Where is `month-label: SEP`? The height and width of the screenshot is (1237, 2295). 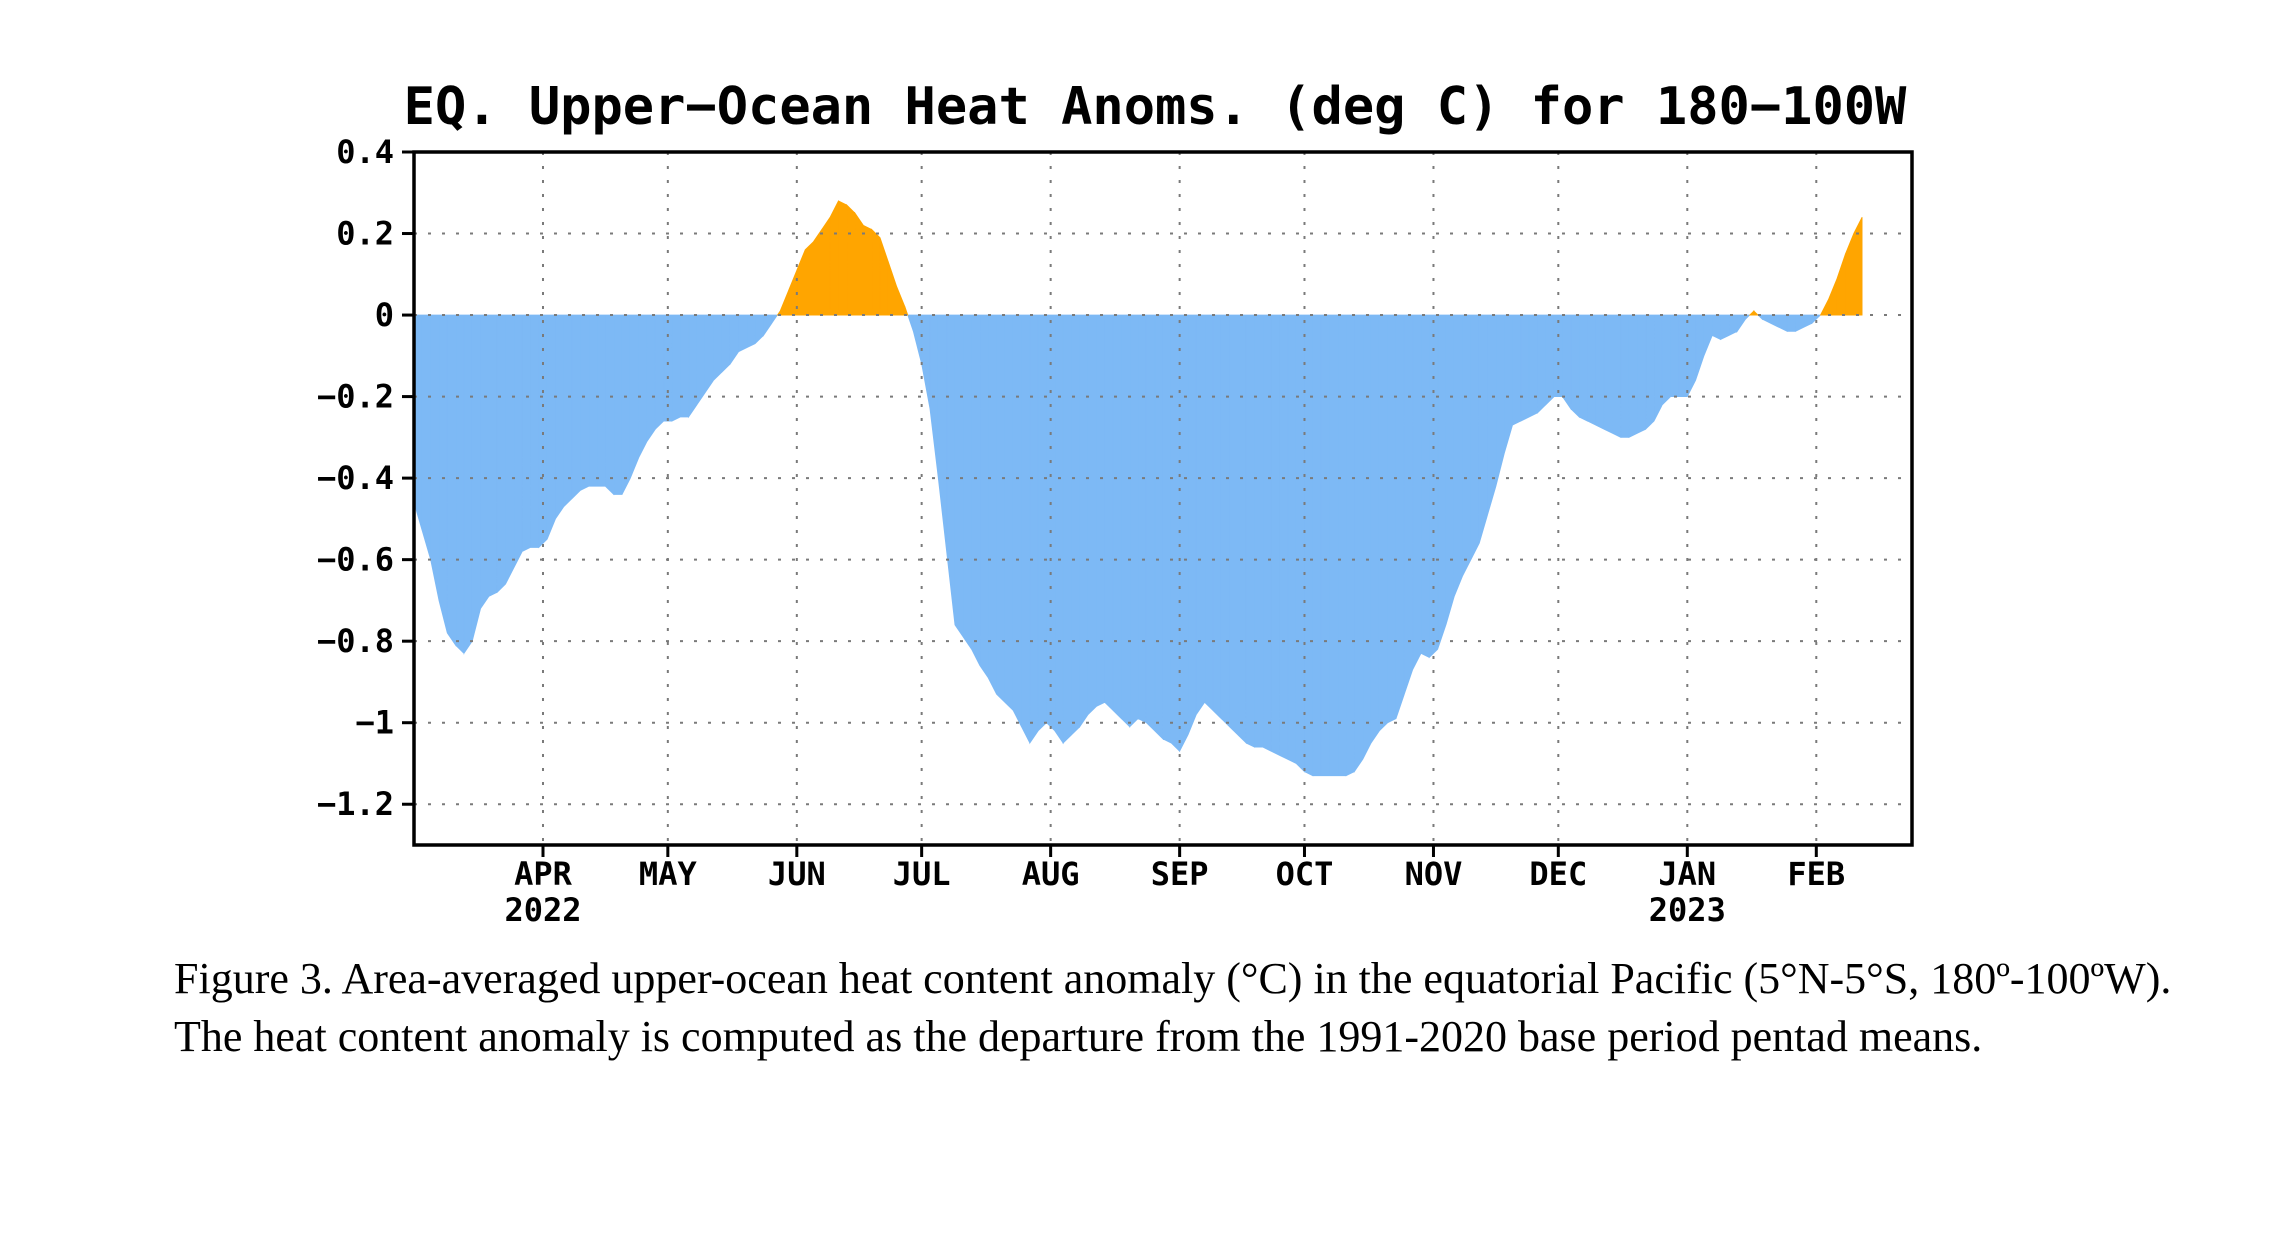
month-label: SEP is located at coordinates (1180, 874).